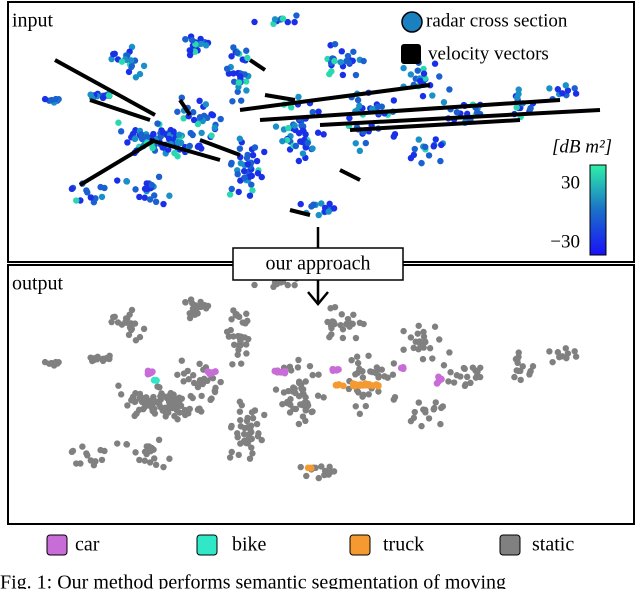  What do you see at coordinates (412, 22) in the screenshot?
I see `rcs-legend-icon` at bounding box center [412, 22].